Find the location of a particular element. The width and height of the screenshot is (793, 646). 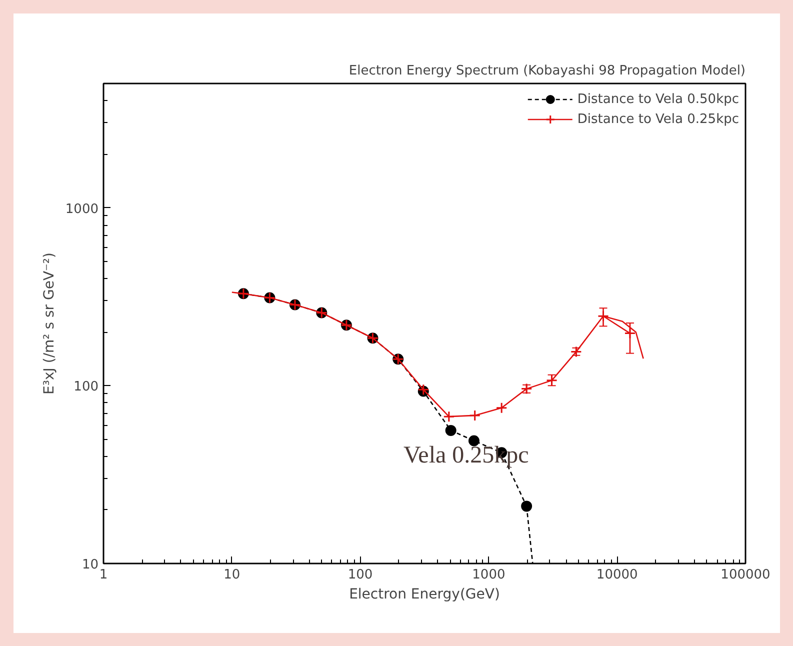

x-tick-label: 10 is located at coordinates (232, 575).